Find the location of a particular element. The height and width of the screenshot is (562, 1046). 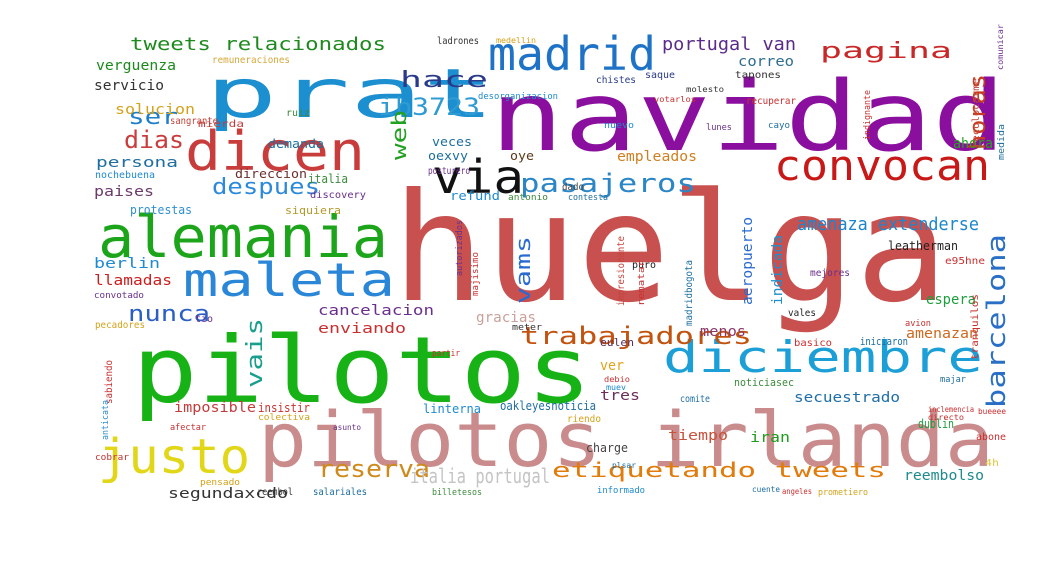

word: sabiendo is located at coordinates (109, 382).